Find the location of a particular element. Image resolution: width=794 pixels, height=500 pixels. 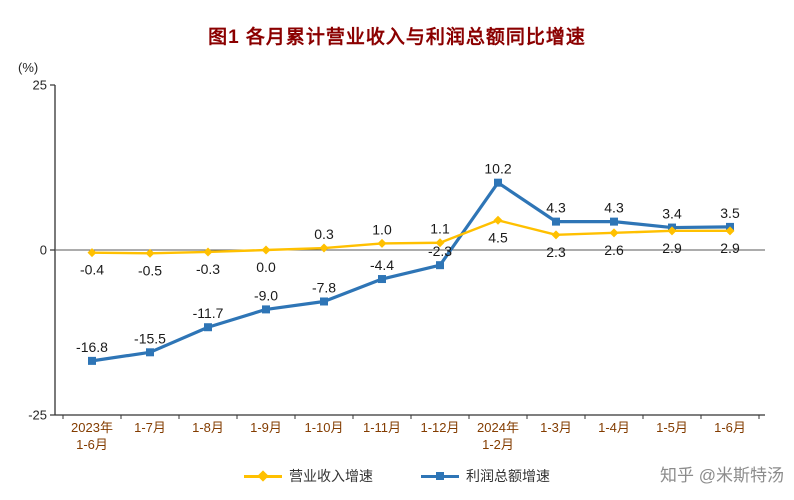

data-label: 2.6 is located at coordinates (614, 250).